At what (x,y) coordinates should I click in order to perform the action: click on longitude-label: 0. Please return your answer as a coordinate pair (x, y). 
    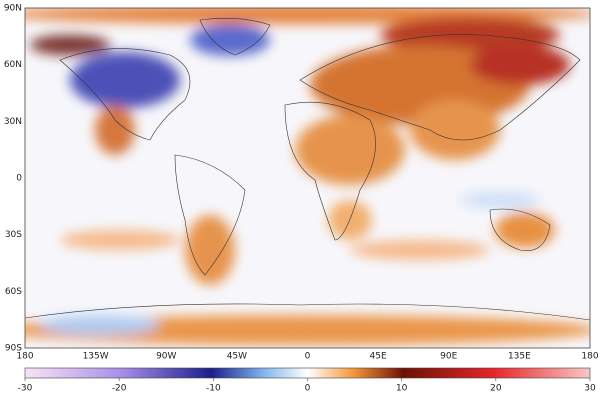
    Looking at the image, I should click on (308, 357).